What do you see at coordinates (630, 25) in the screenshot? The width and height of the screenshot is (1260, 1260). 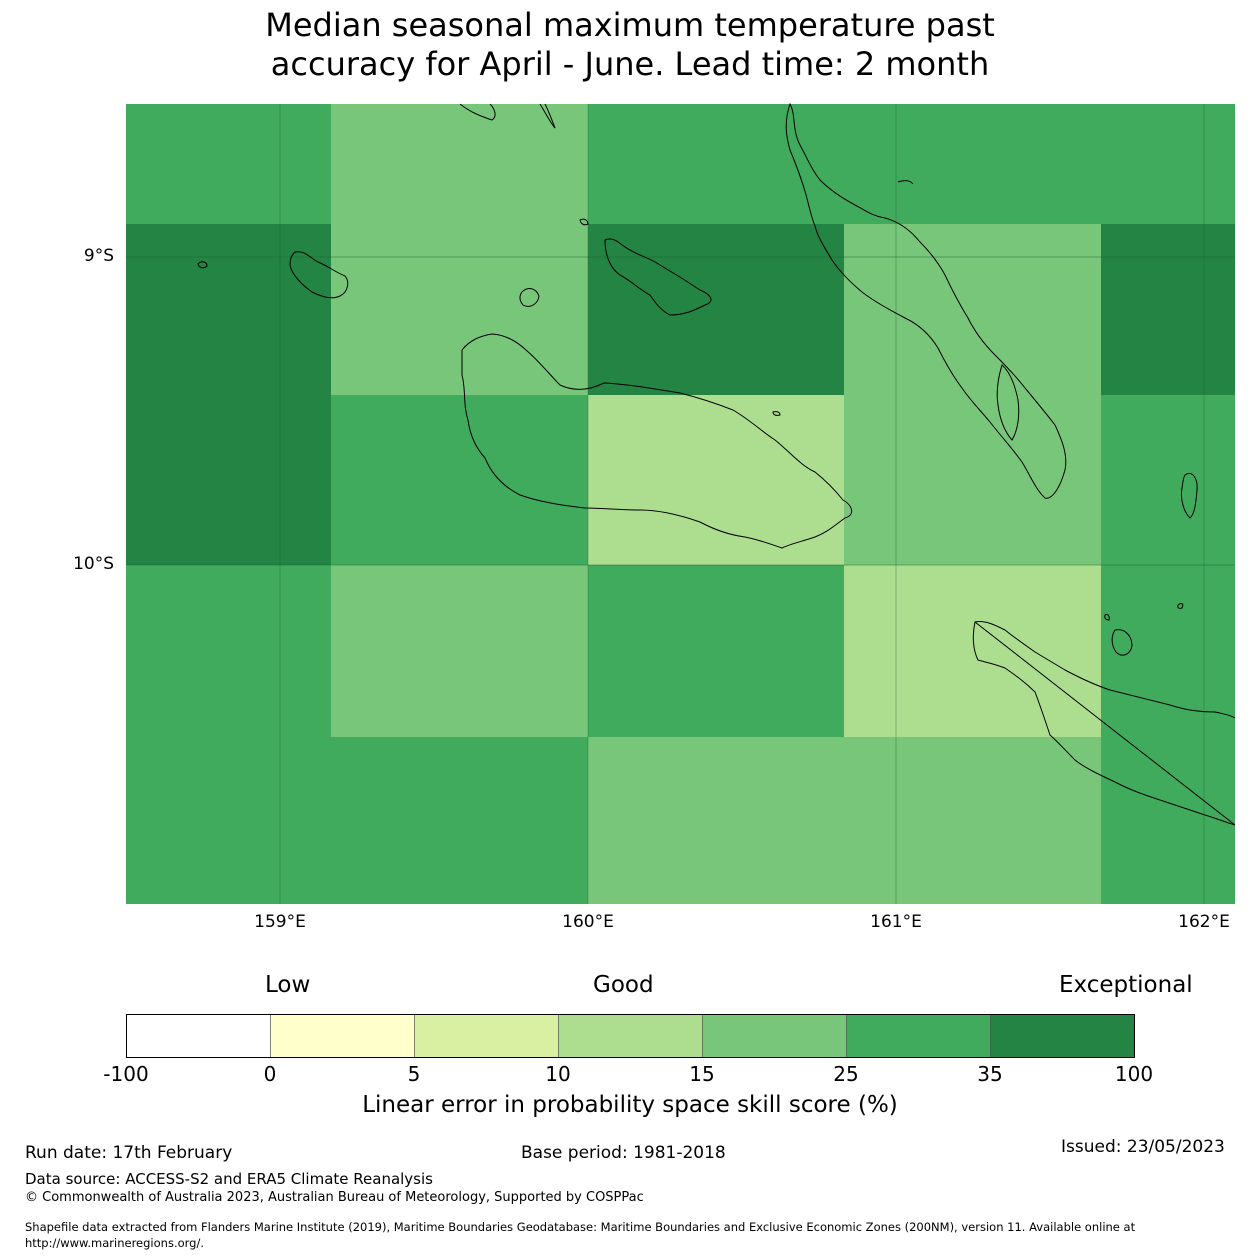 I see `title-line-1: Median seasonal maximum temperature past` at bounding box center [630, 25].